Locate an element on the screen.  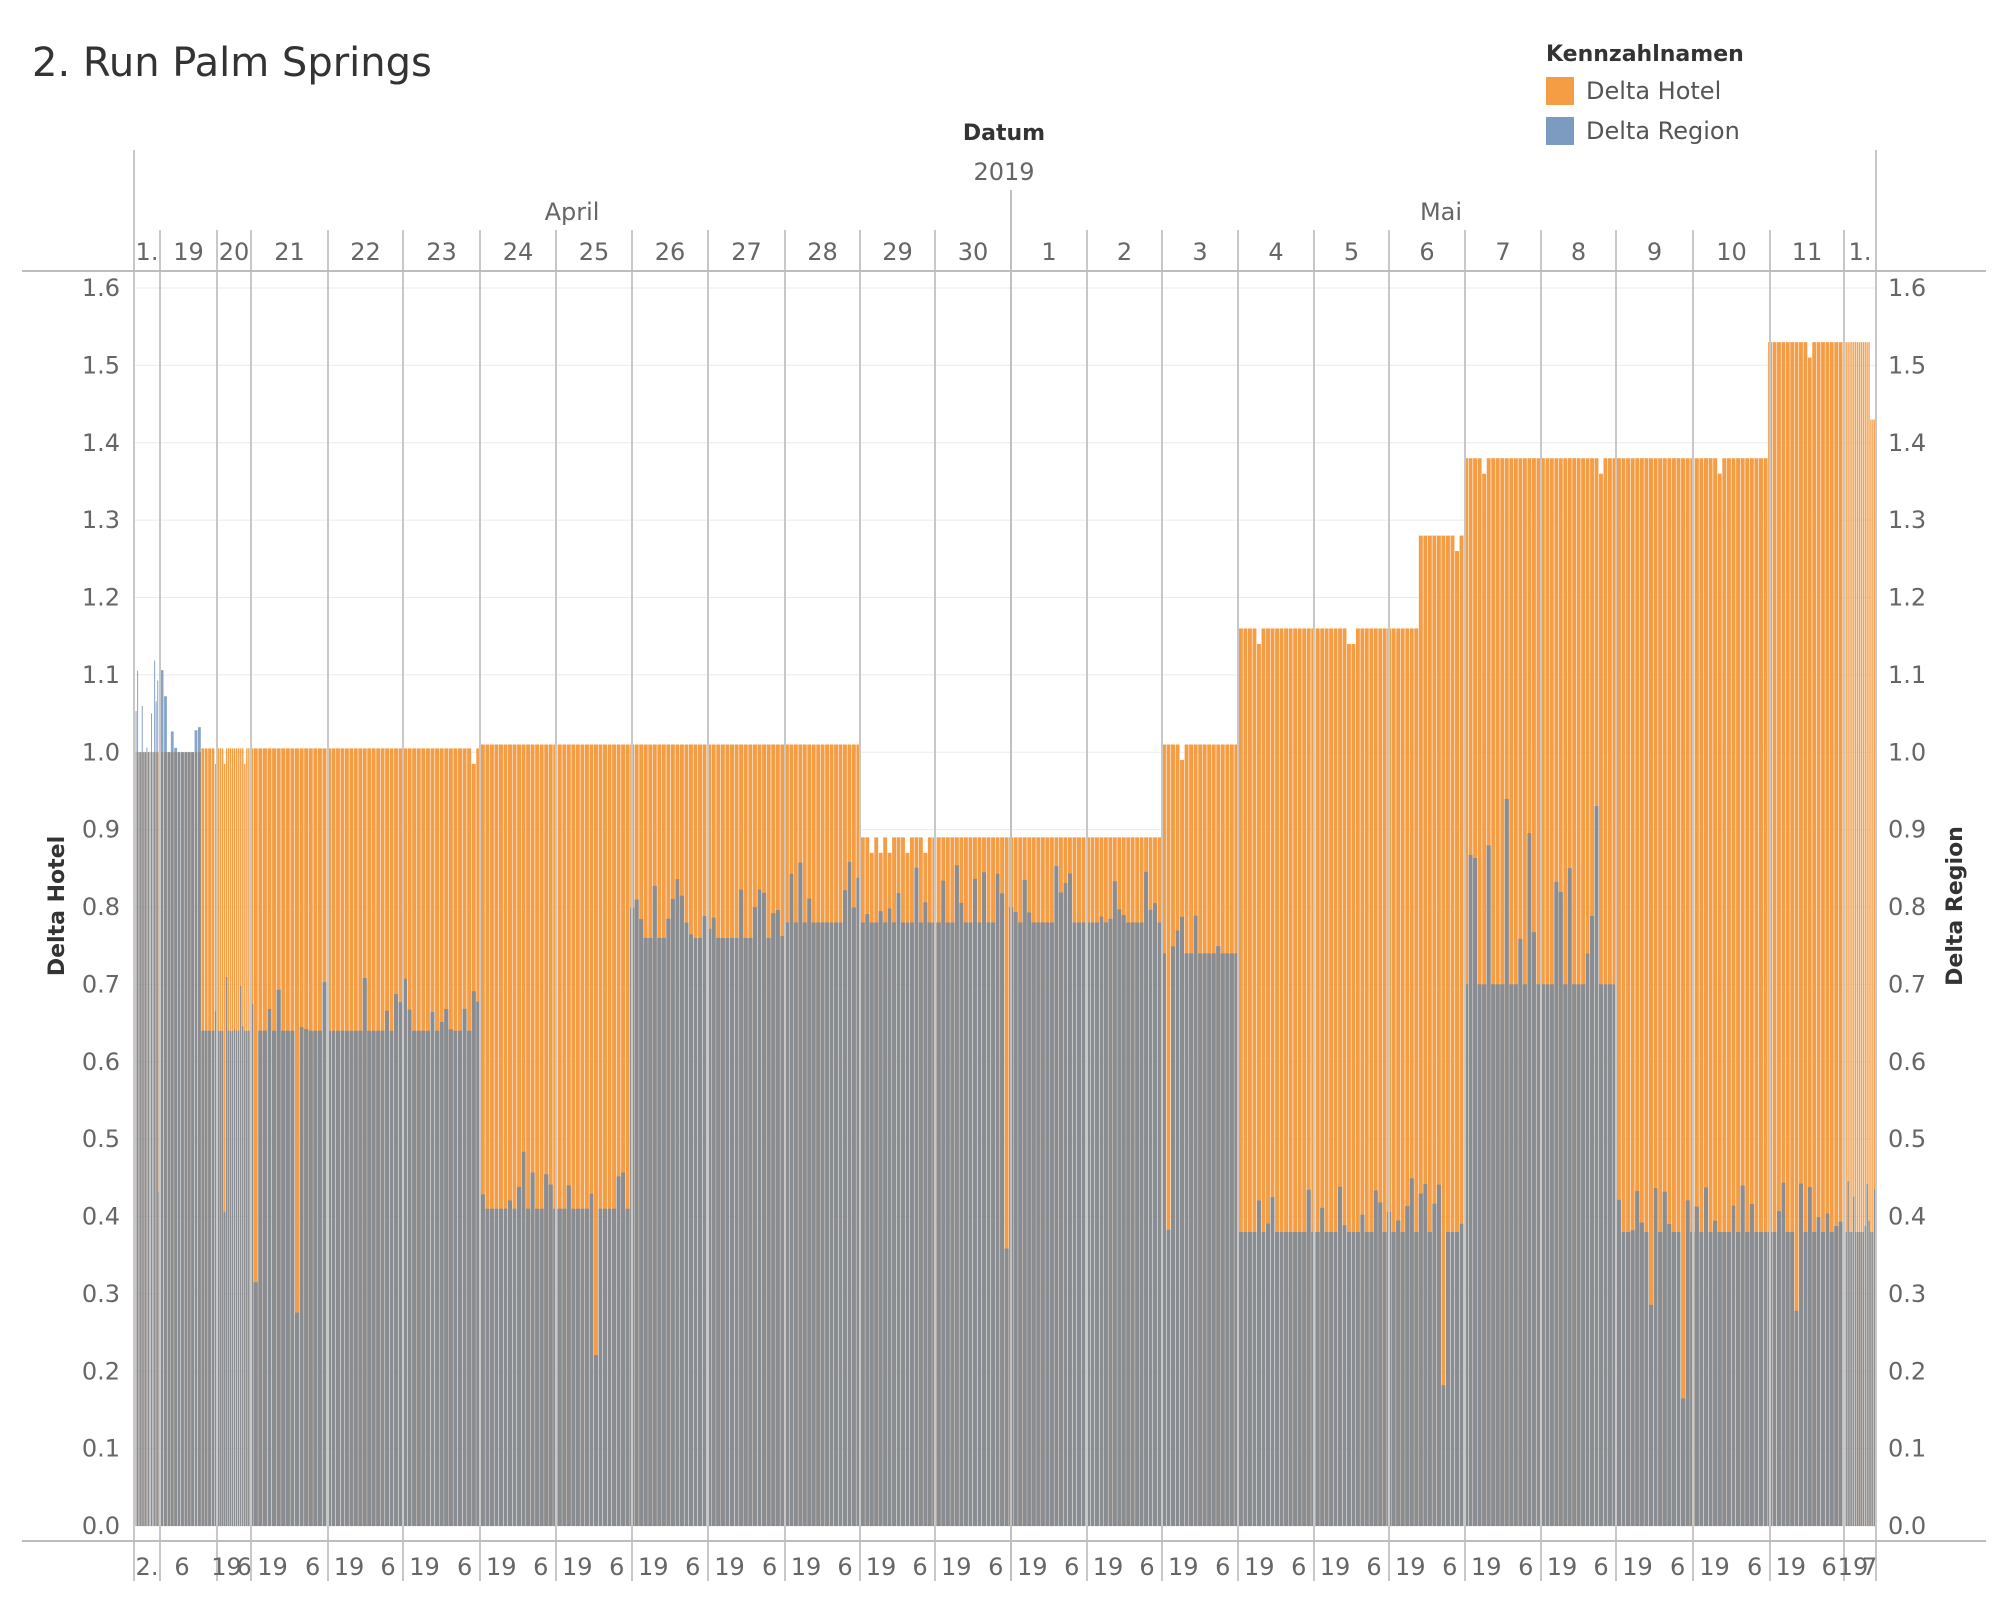
legend-item-delta-hotel: Delta Hotel is located at coordinates (1645, 91).